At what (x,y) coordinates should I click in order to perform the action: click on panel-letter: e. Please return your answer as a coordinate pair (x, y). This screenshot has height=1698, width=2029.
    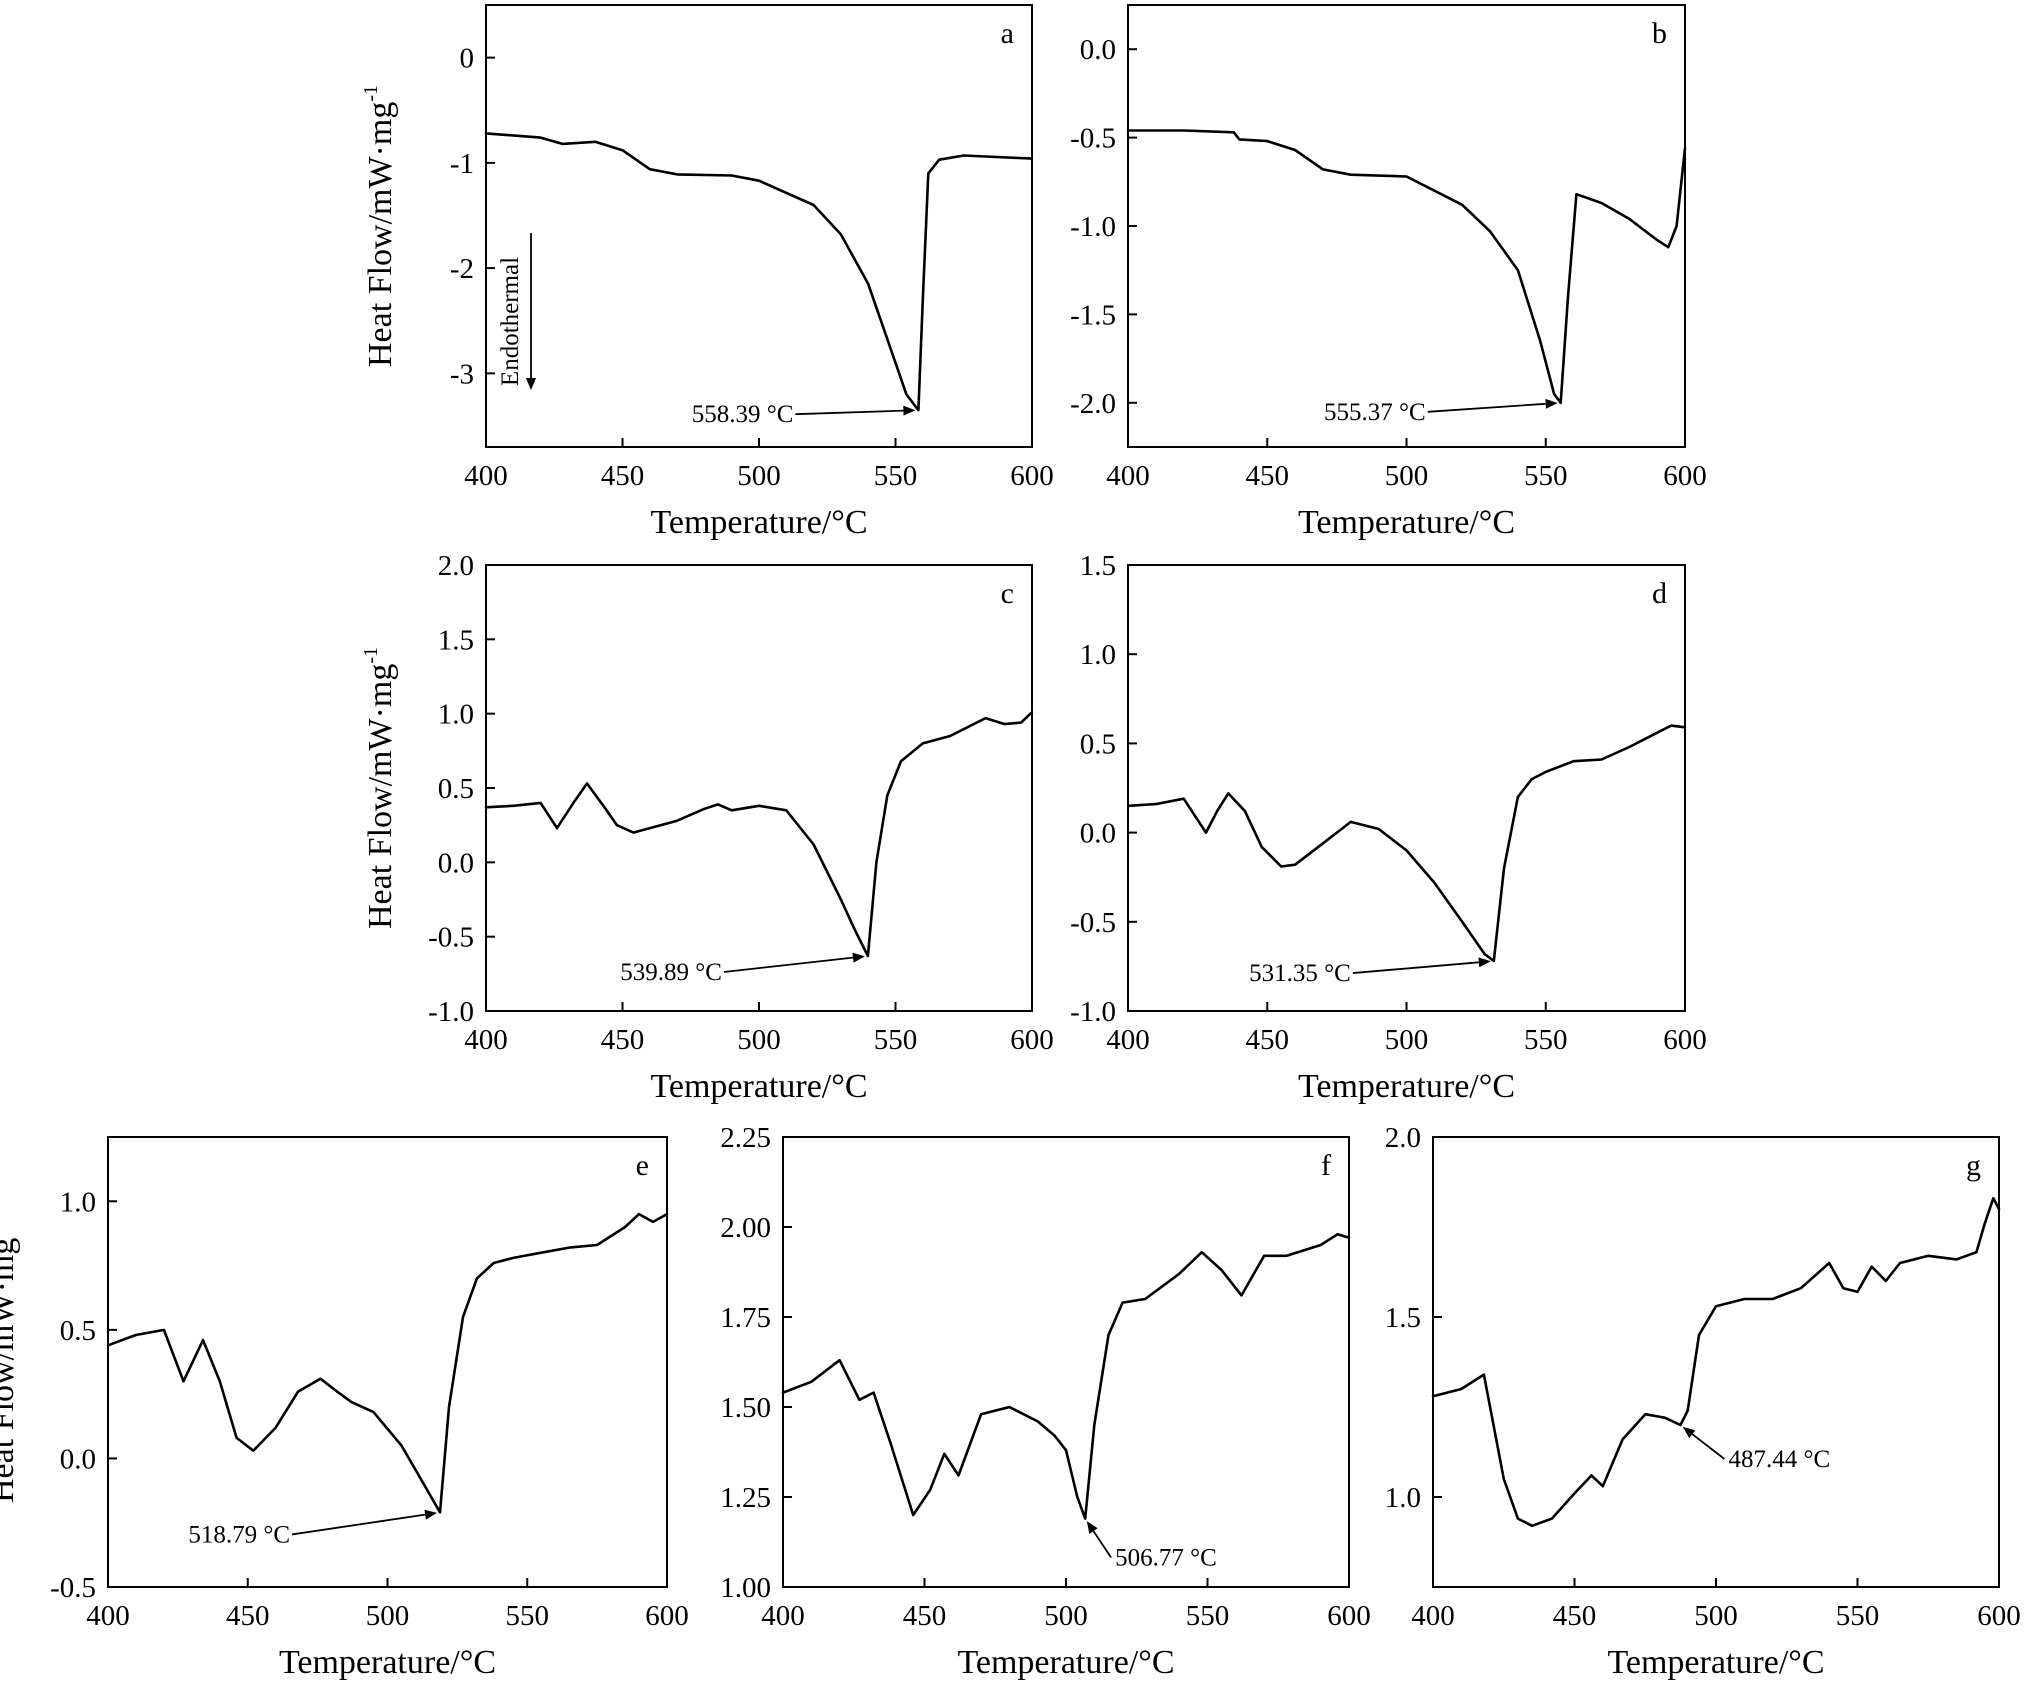
    Looking at the image, I should click on (642, 1165).